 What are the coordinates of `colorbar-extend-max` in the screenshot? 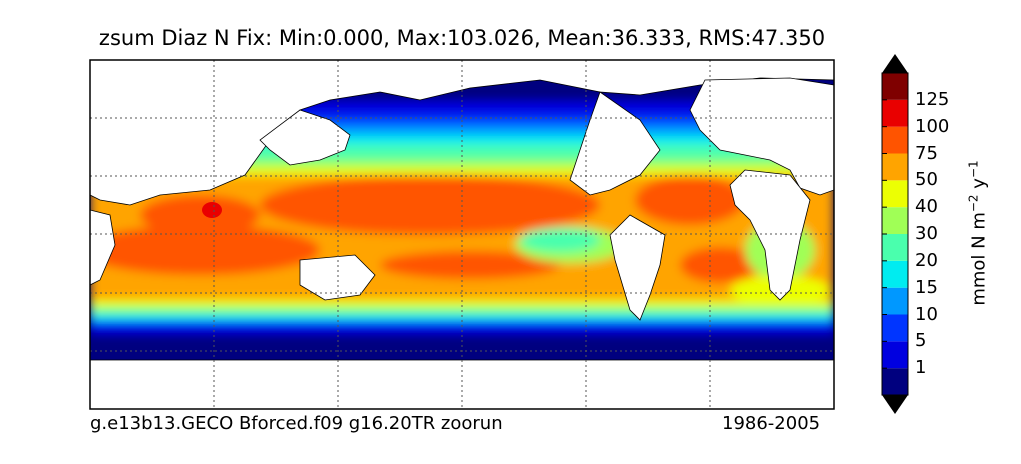 It's located at (895, 63).